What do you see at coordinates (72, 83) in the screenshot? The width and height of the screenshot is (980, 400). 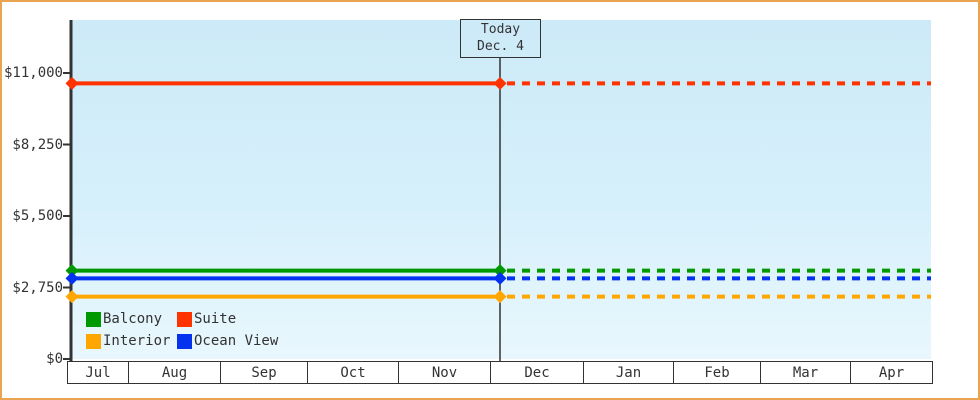 I see `series-marker-suite-start` at bounding box center [72, 83].